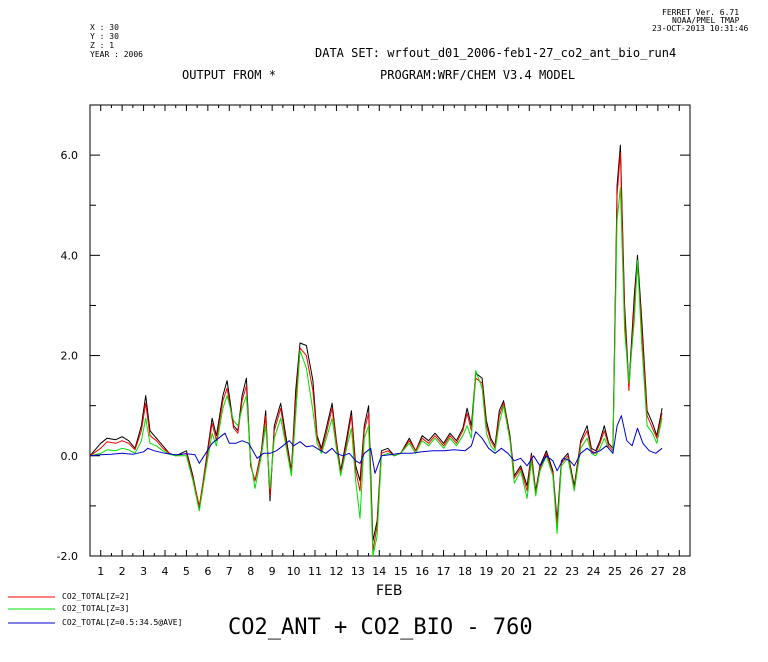 This screenshot has width=768, height=662. What do you see at coordinates (529, 571) in the screenshot?
I see `x-tick-label: 21` at bounding box center [529, 571].